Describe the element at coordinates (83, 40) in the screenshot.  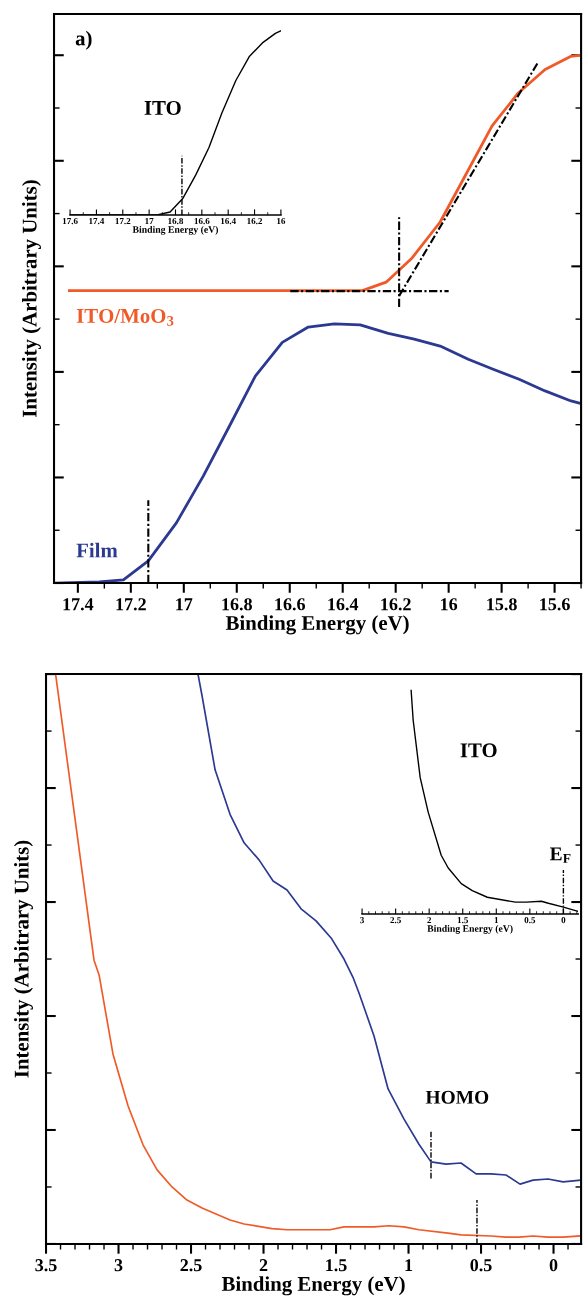
I see `annotation: a)` at that location.